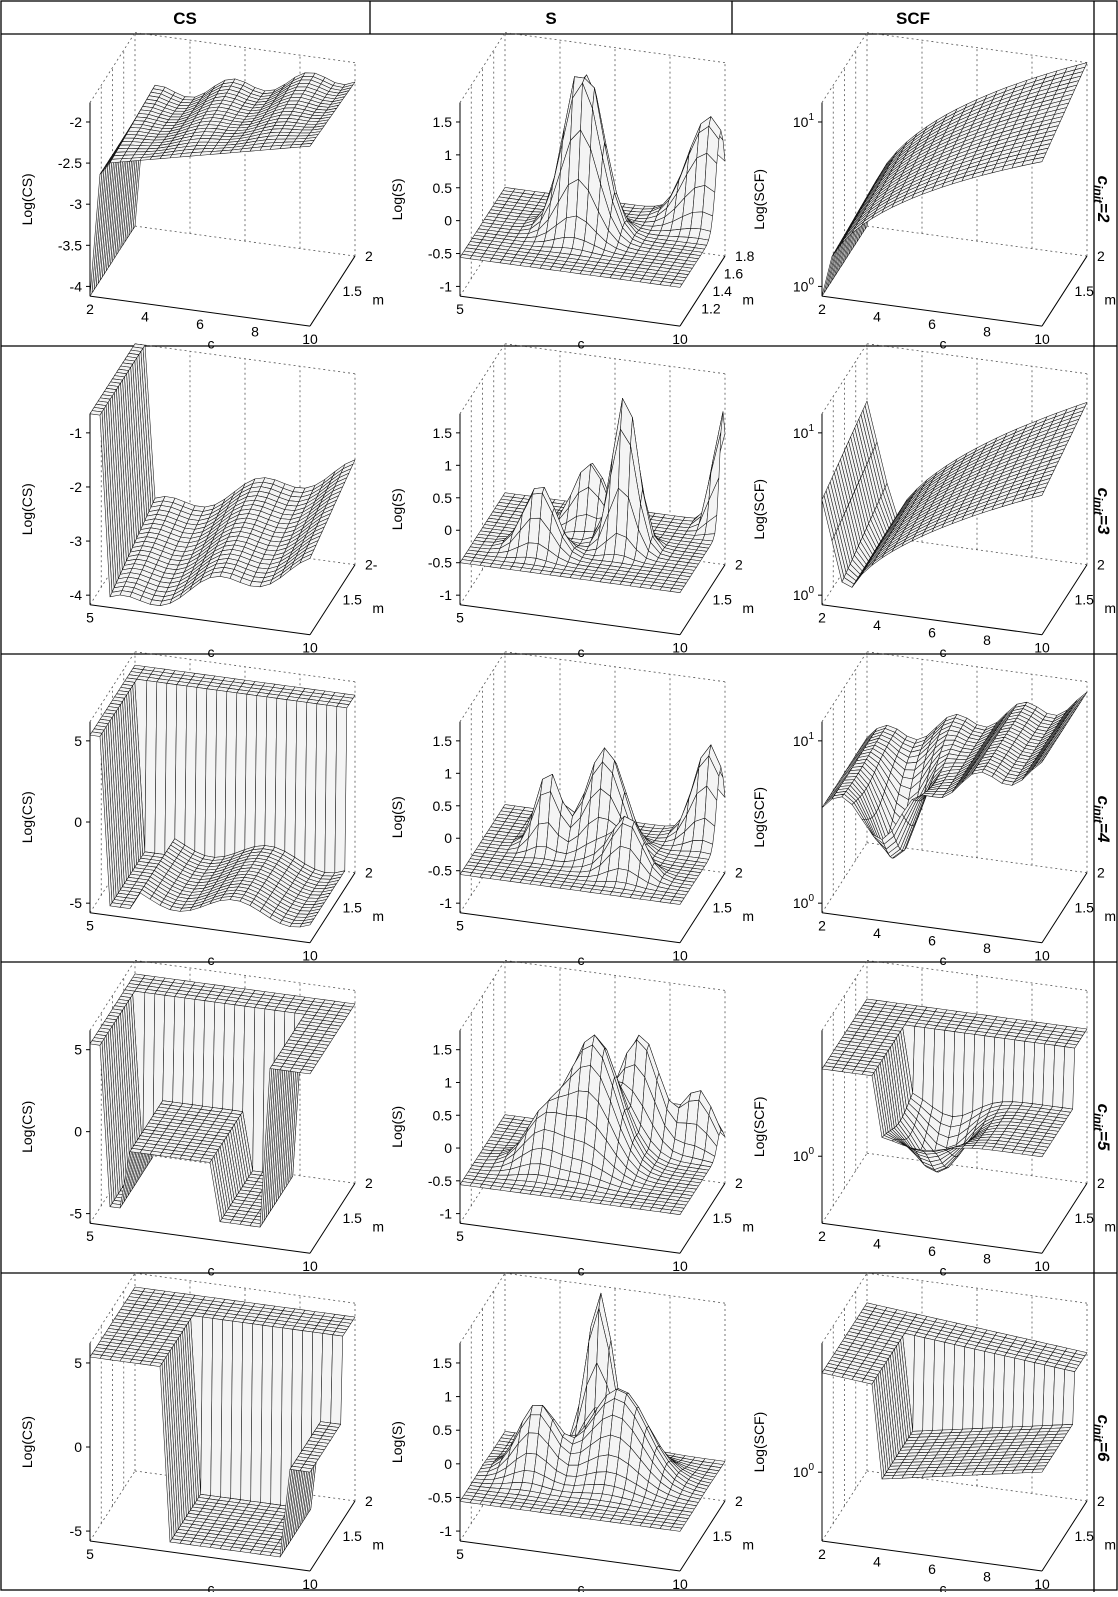 The image size is (1118, 1597). What do you see at coordinates (70, 163) in the screenshot?
I see `z-tick-label: -2.5` at bounding box center [70, 163].